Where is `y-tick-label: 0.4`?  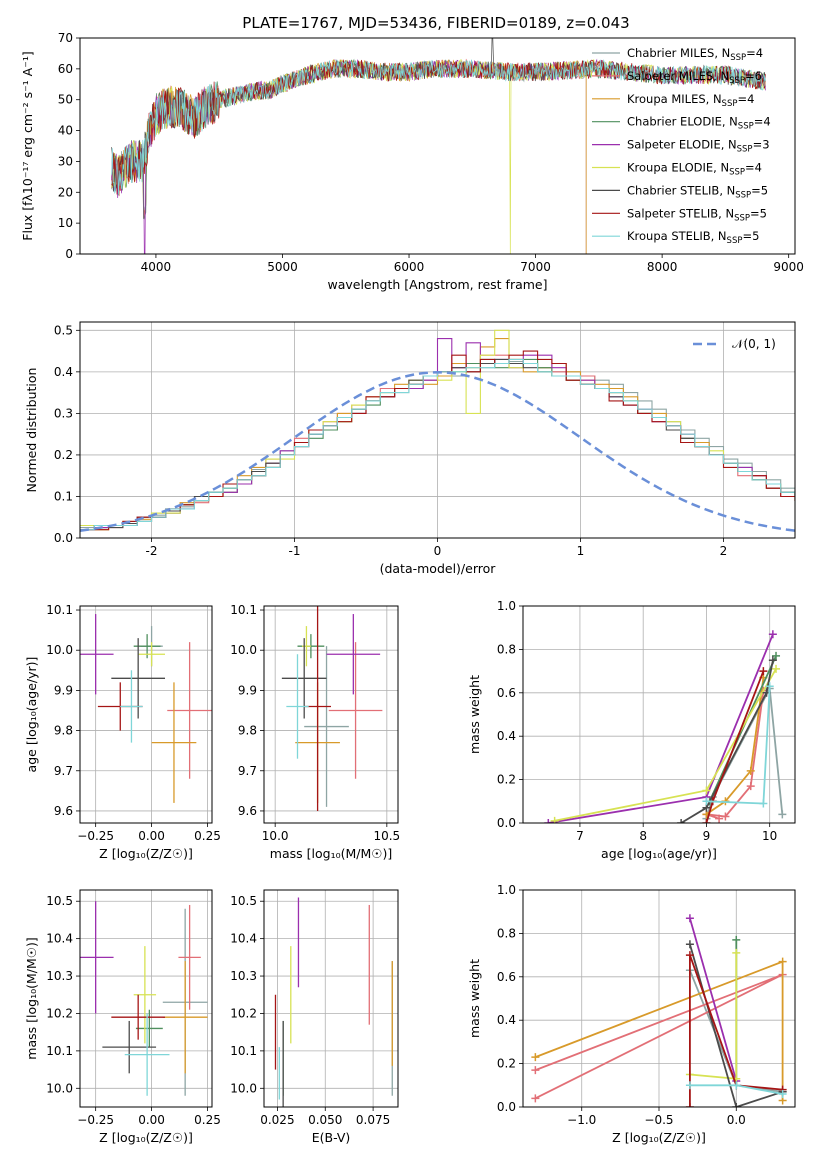 y-tick-label: 0.4 is located at coordinates (506, 1020).